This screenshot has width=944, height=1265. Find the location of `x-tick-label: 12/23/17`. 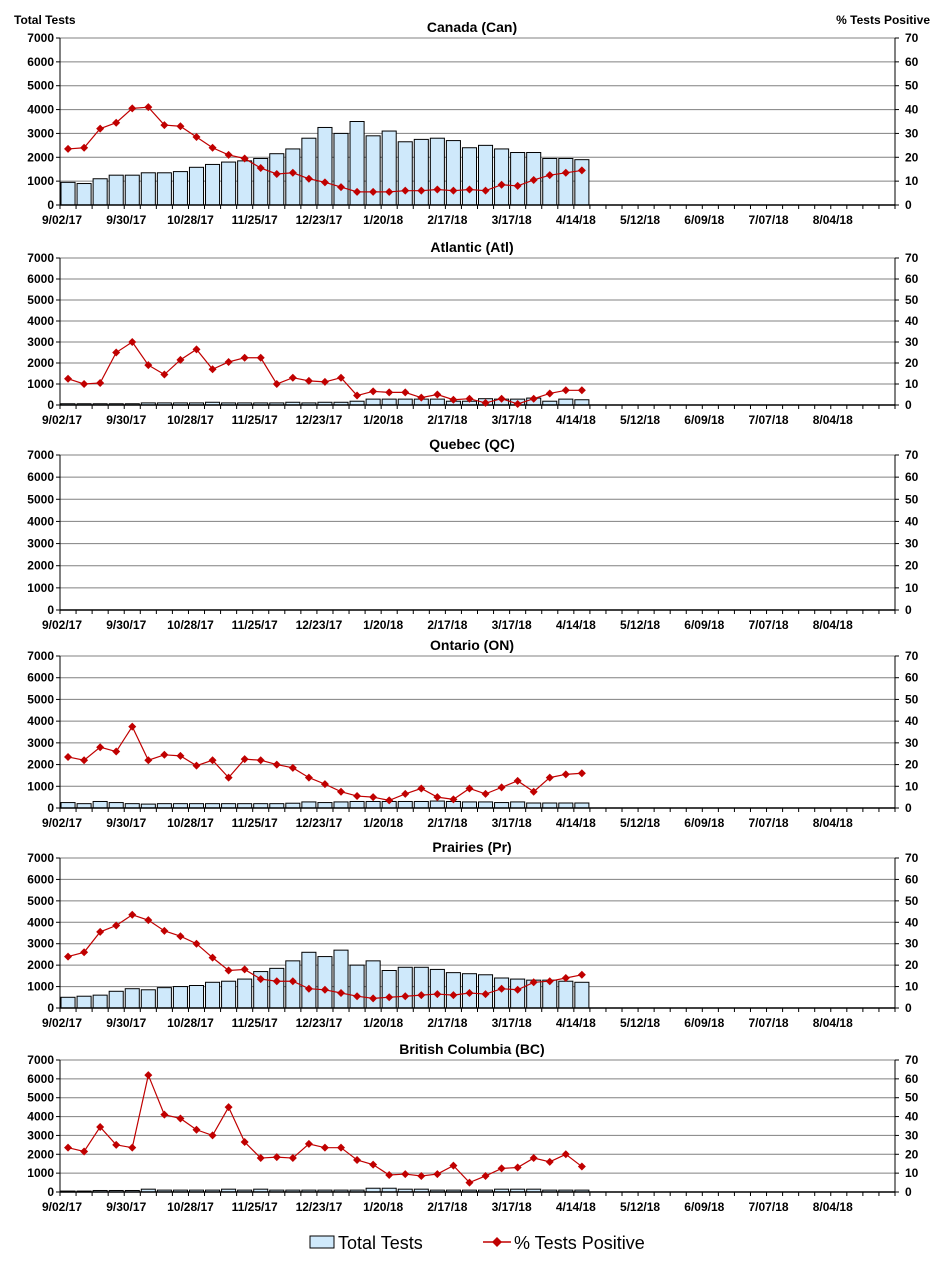

x-tick-label: 12/23/17 is located at coordinates (319, 823).